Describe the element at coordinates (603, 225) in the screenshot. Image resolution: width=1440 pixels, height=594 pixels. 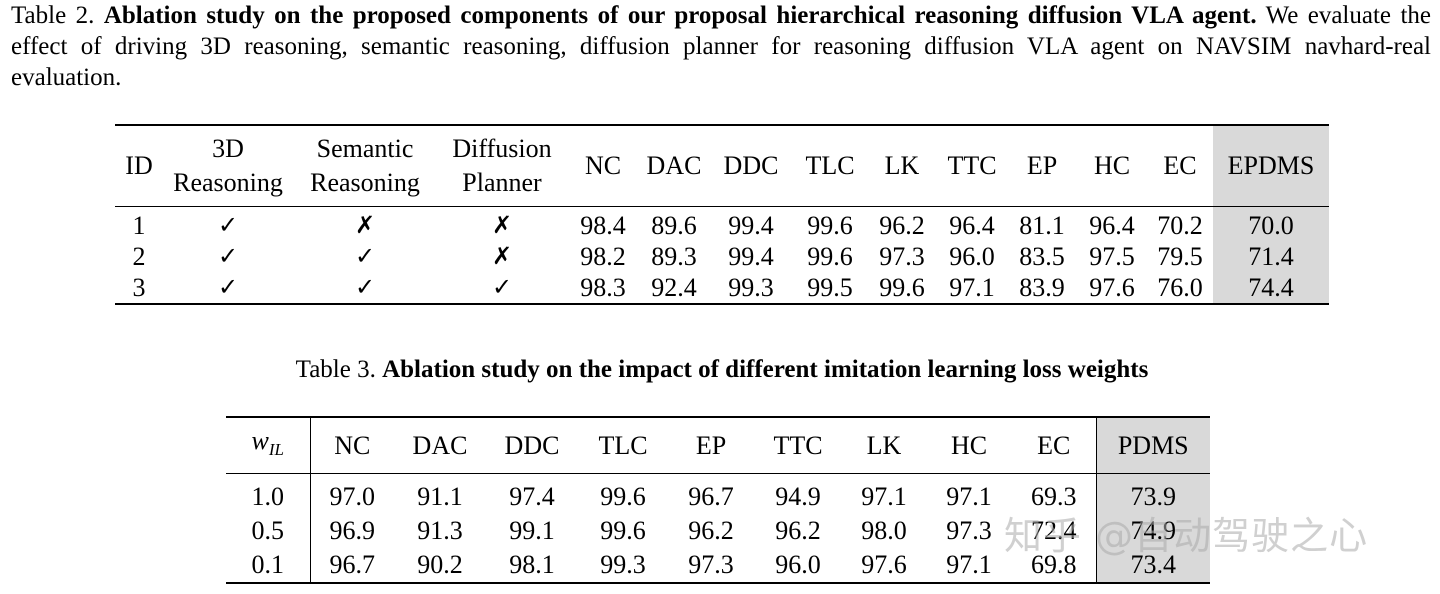
I see `cell-value: 98.4` at that location.